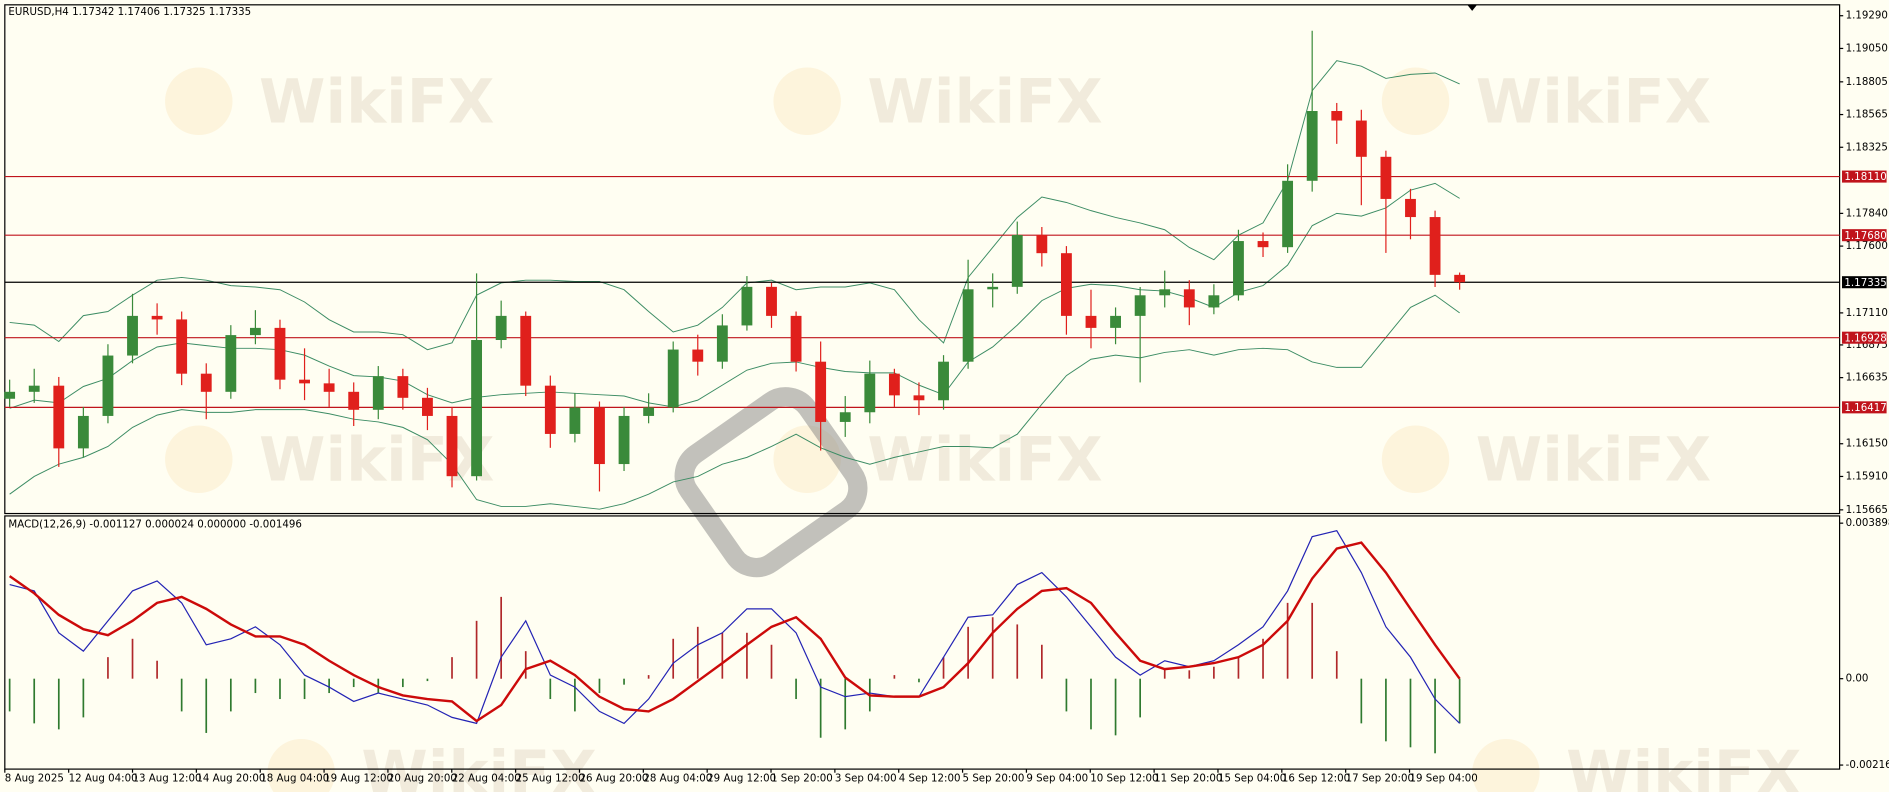 The image size is (1889, 792). What do you see at coordinates (1867, 476) in the screenshot?
I see `y-tick-label: 1.15910` at bounding box center [1867, 476].